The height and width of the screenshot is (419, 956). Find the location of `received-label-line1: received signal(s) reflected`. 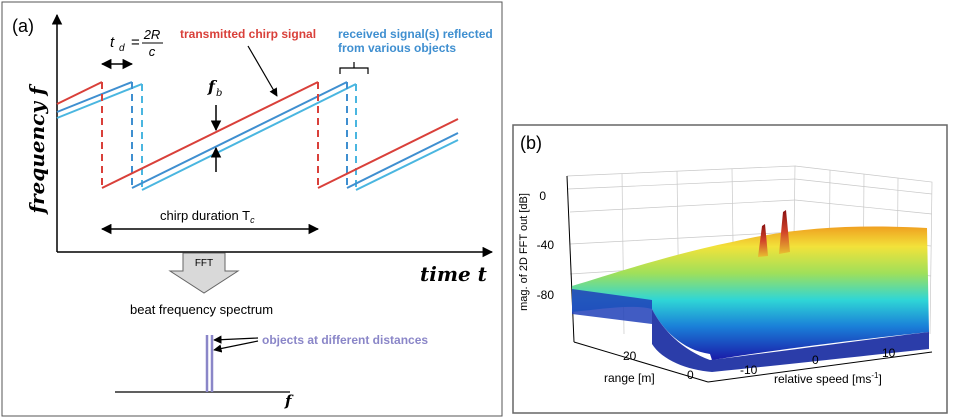

received-label-line1: received signal(s) reflected is located at coordinates (415, 34).